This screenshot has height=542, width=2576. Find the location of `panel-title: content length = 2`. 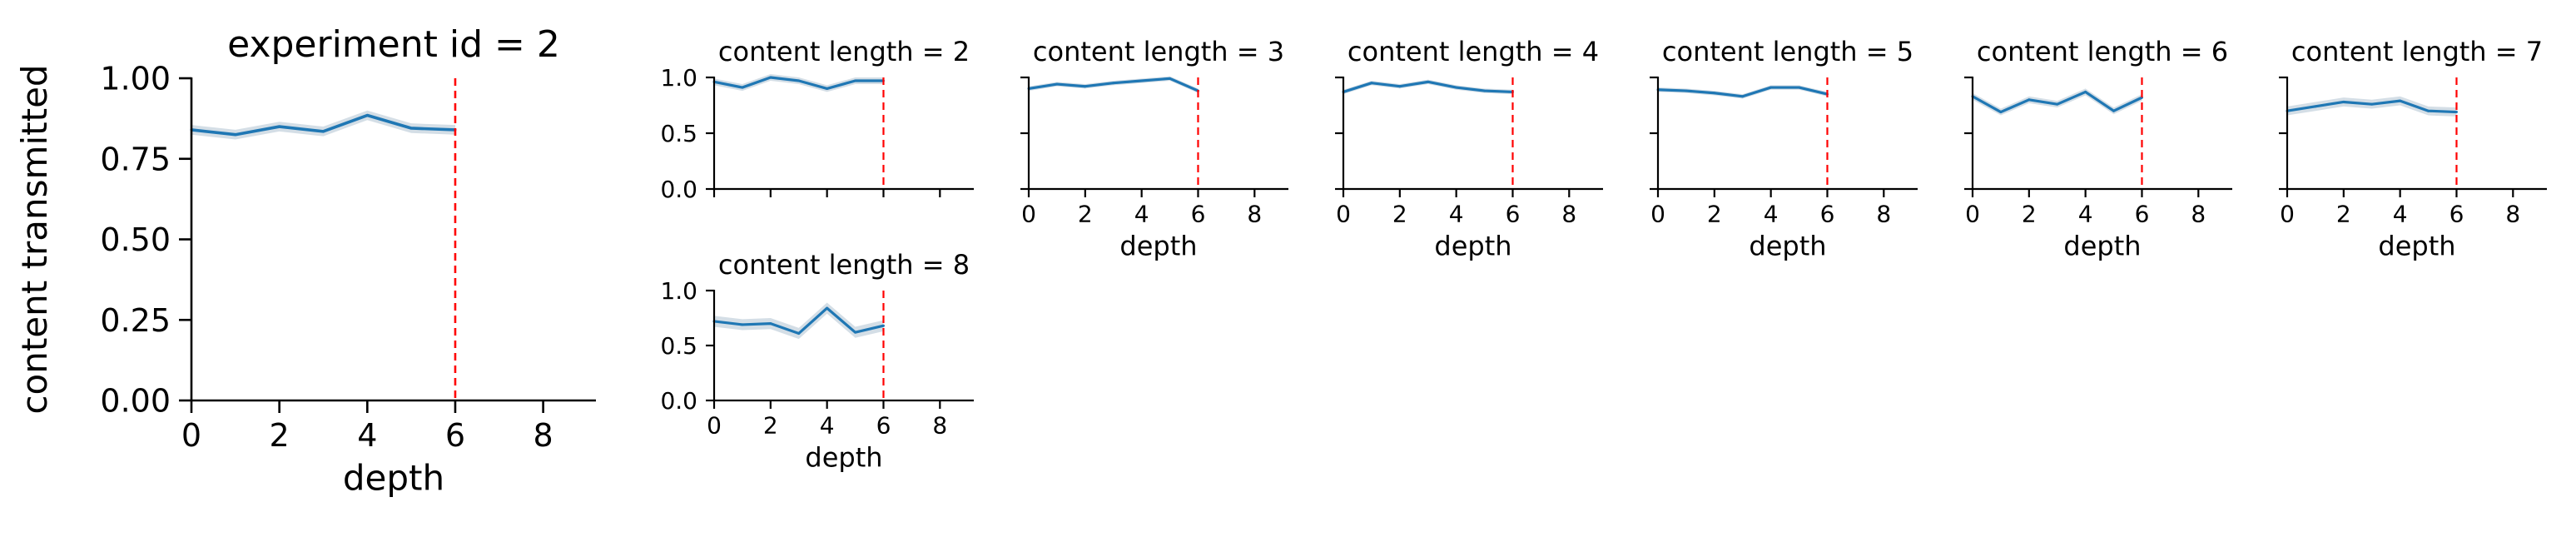

panel-title: content length = 2 is located at coordinates (844, 51).